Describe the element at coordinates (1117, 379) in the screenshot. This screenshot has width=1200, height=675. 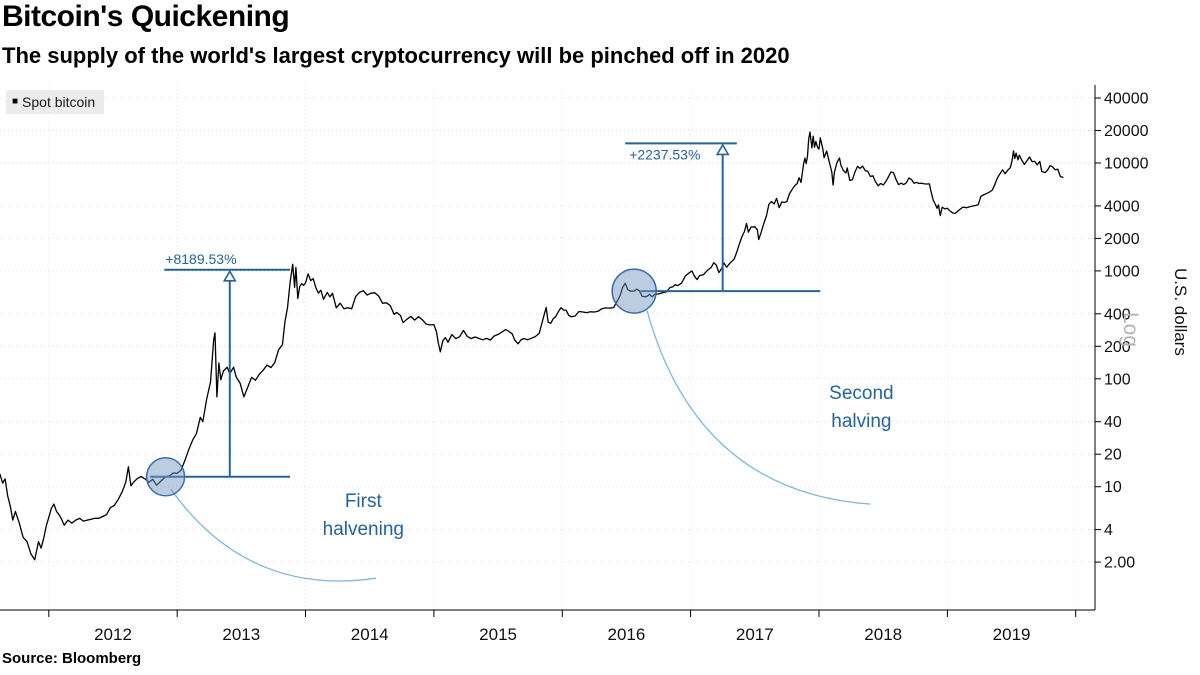
I see `y-axis-tick-label: 100` at that location.